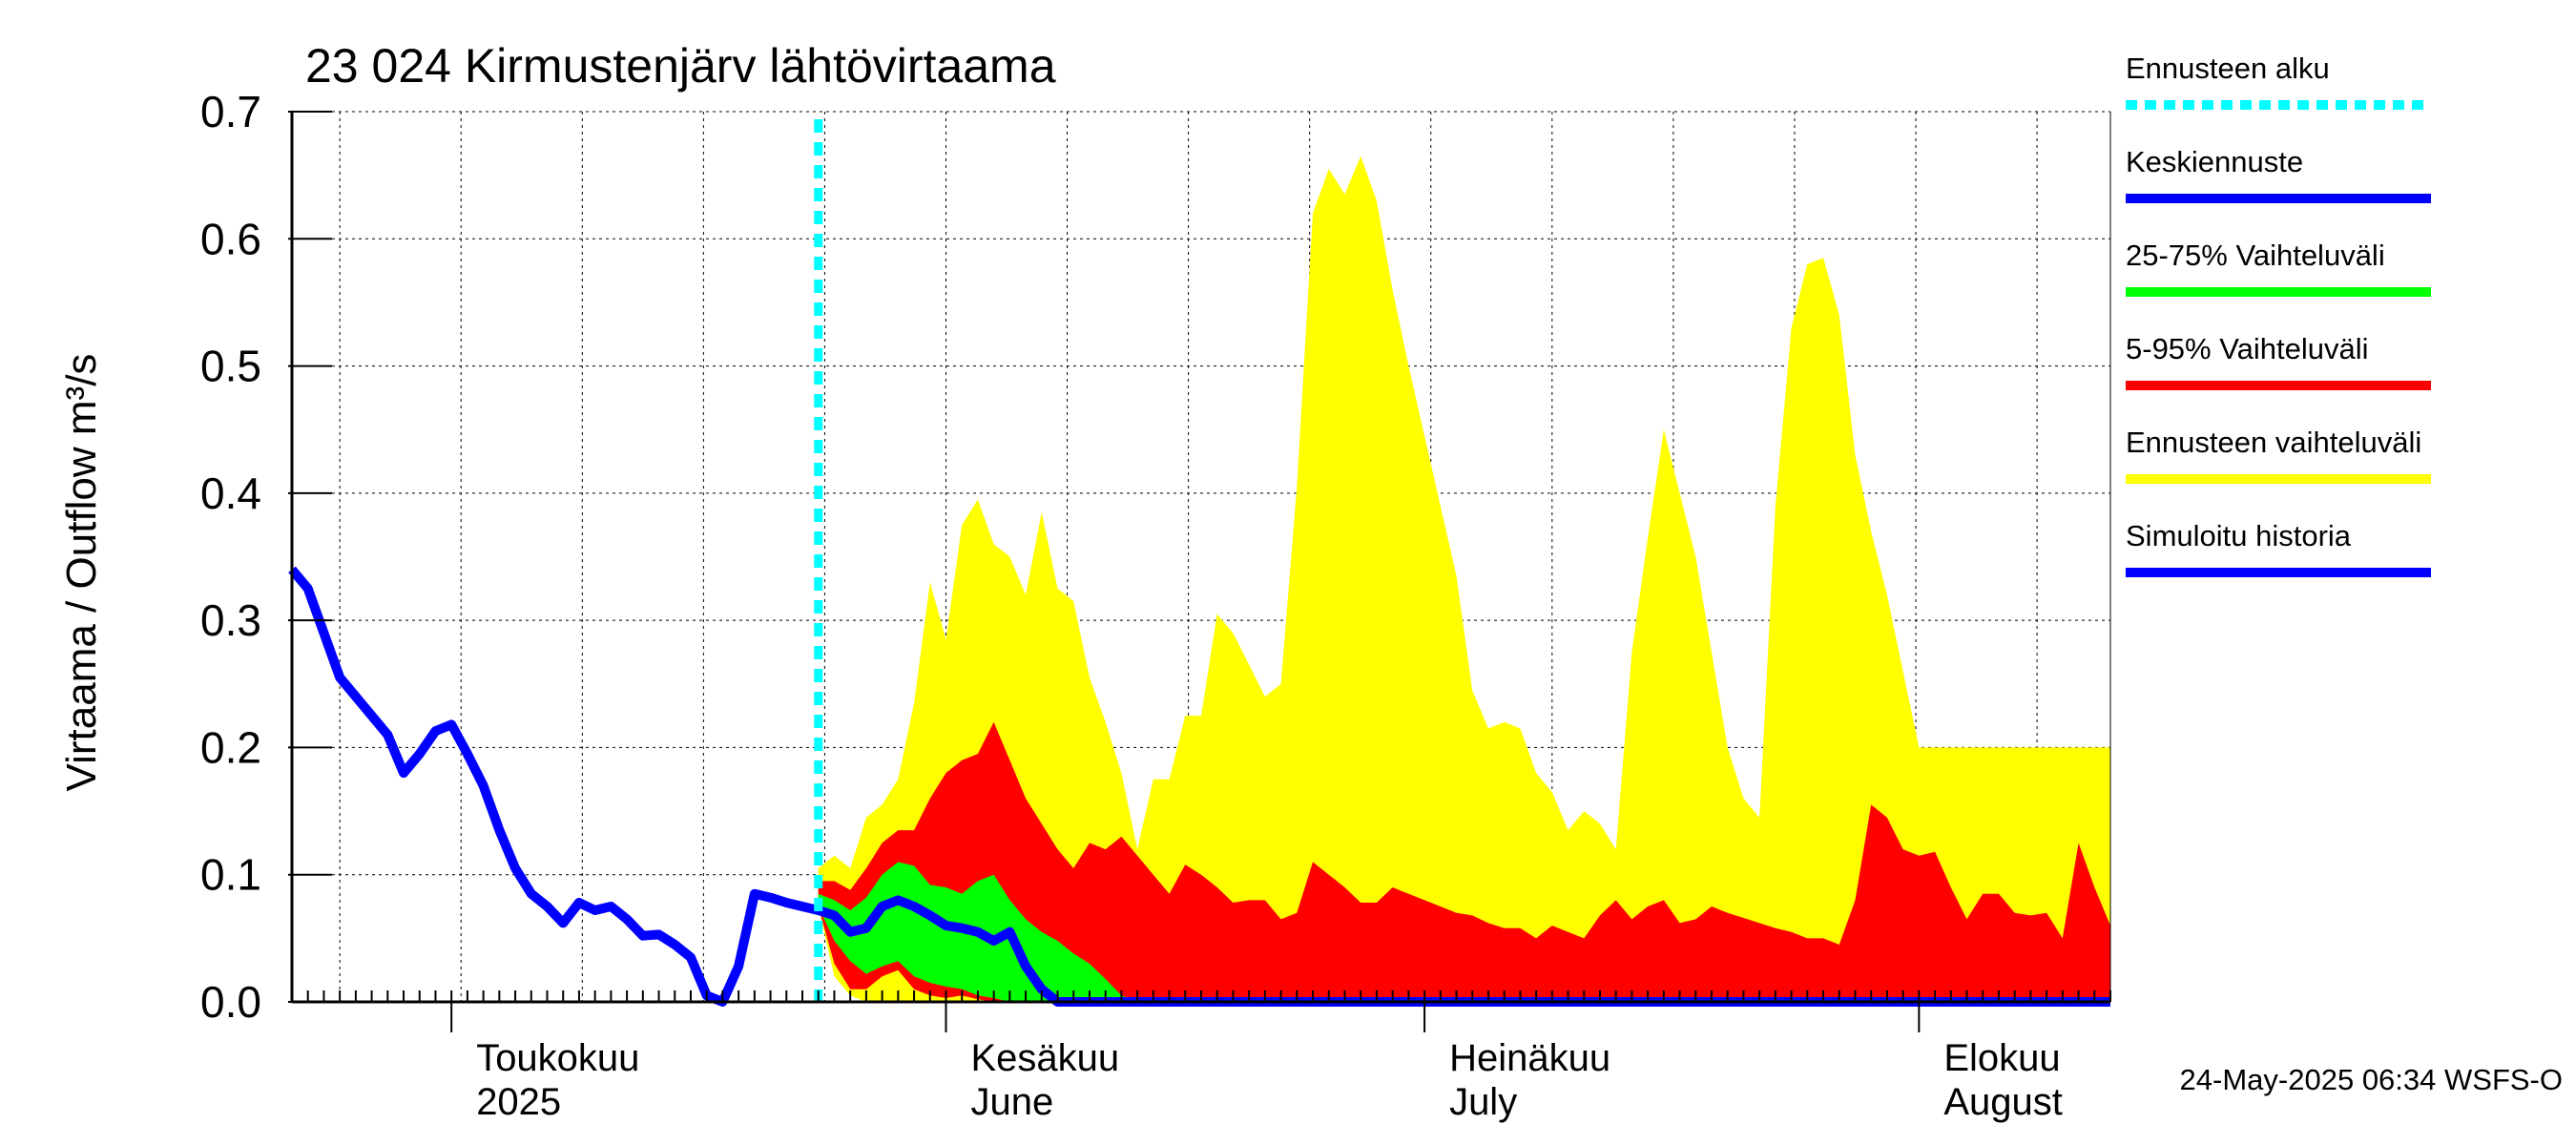 The height and width of the screenshot is (1145, 2576). Describe the element at coordinates (2255, 256) in the screenshot. I see `legend-label: 25-75% Vaihteluväli` at that location.